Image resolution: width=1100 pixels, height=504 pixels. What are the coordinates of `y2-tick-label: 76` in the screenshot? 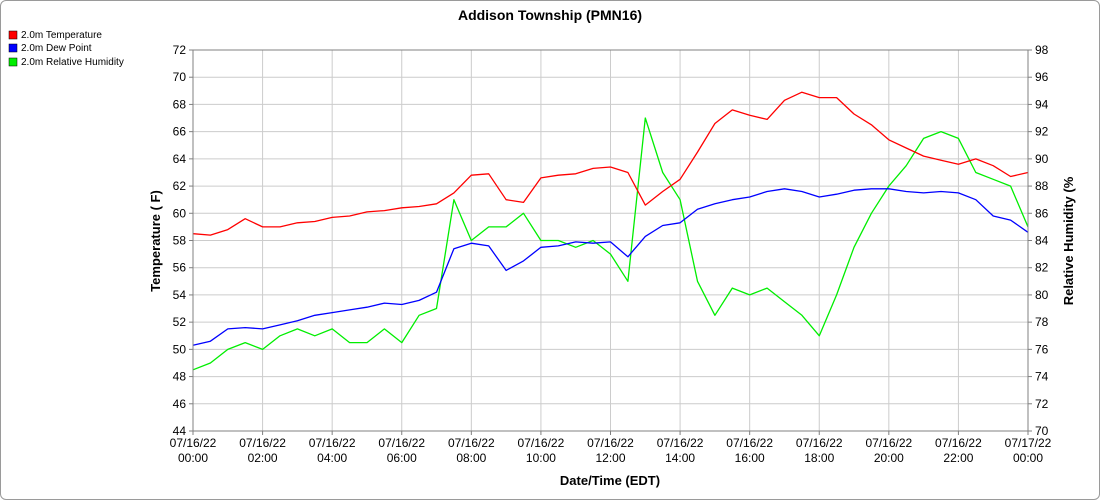 It's located at (1042, 349).